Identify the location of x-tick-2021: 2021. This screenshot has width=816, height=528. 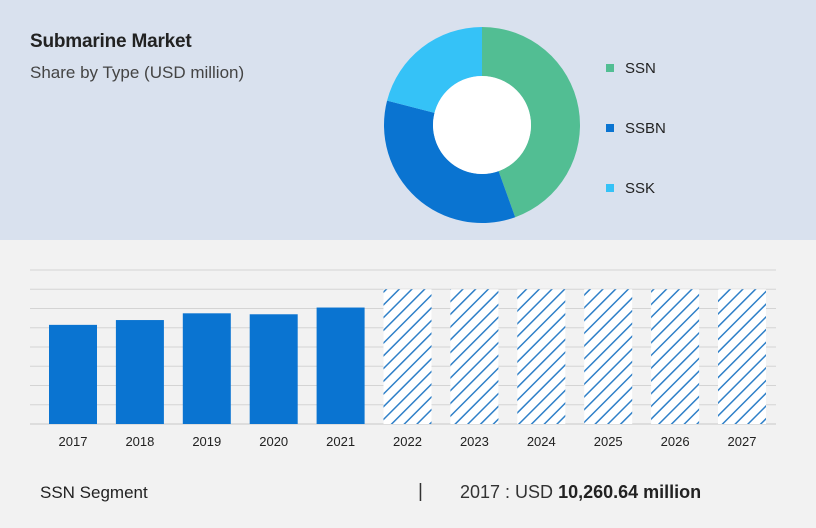
(340, 441).